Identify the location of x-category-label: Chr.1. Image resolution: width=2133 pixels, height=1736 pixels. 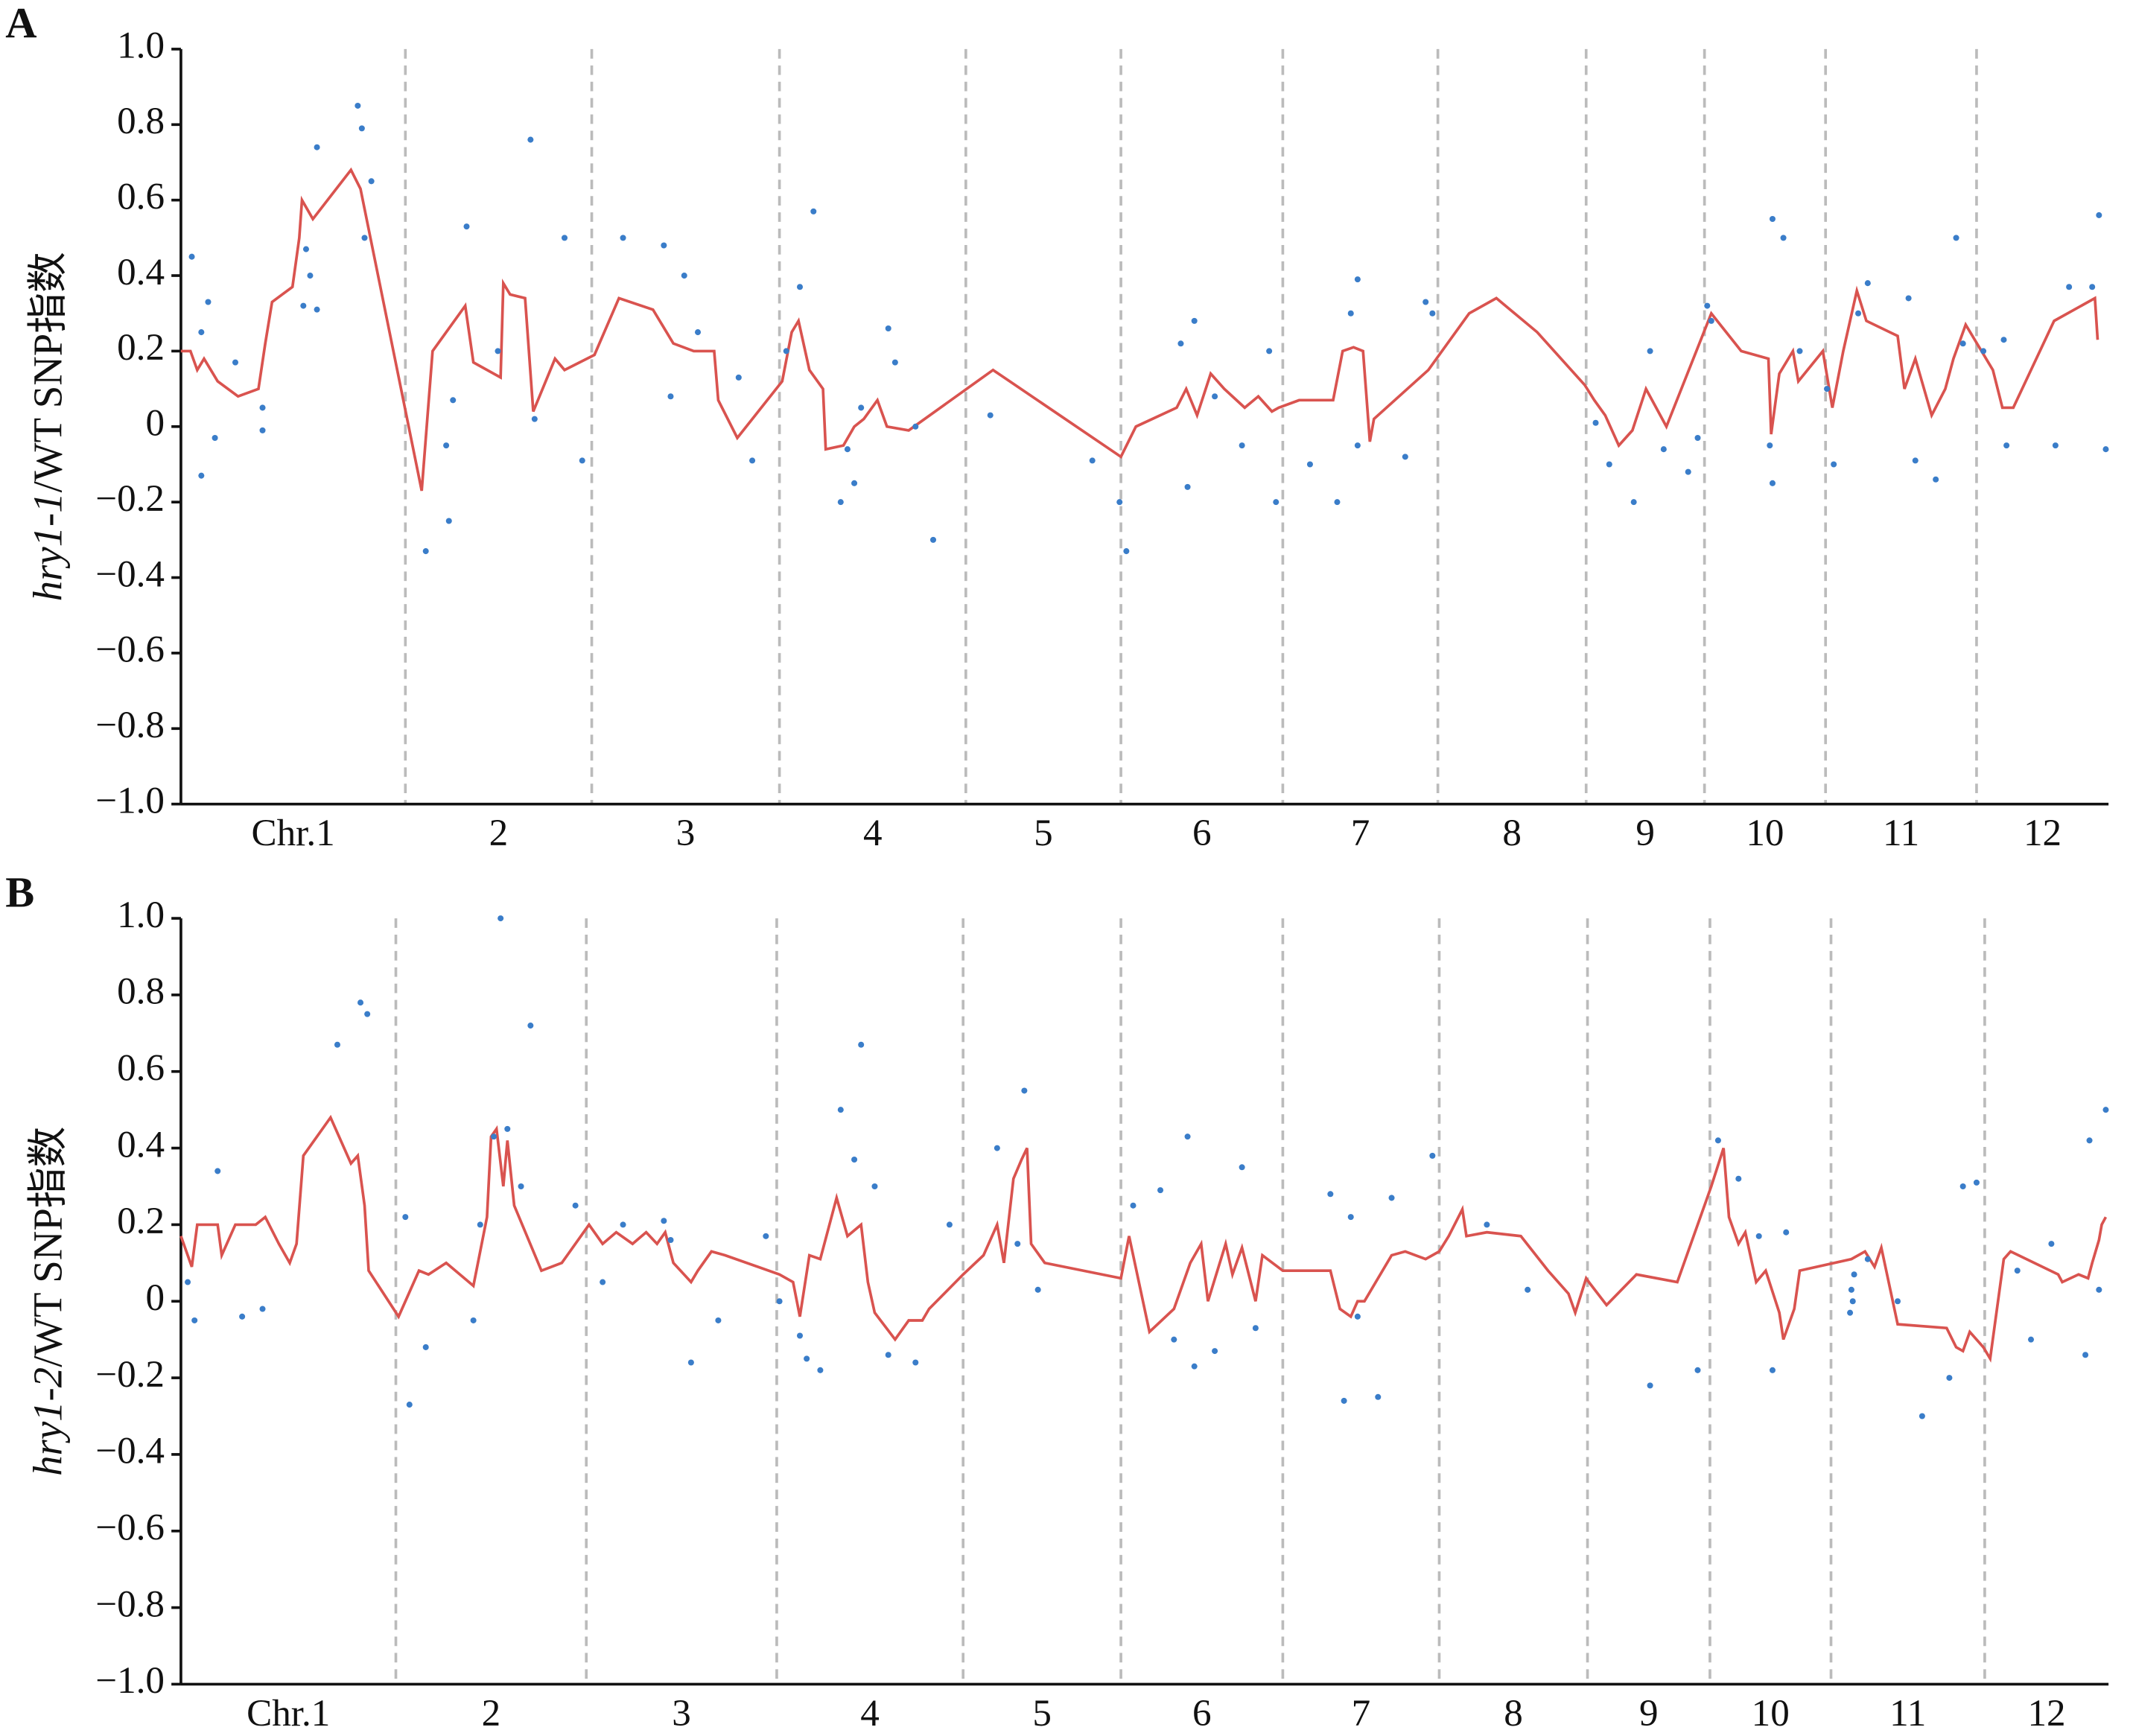
(288, 1714).